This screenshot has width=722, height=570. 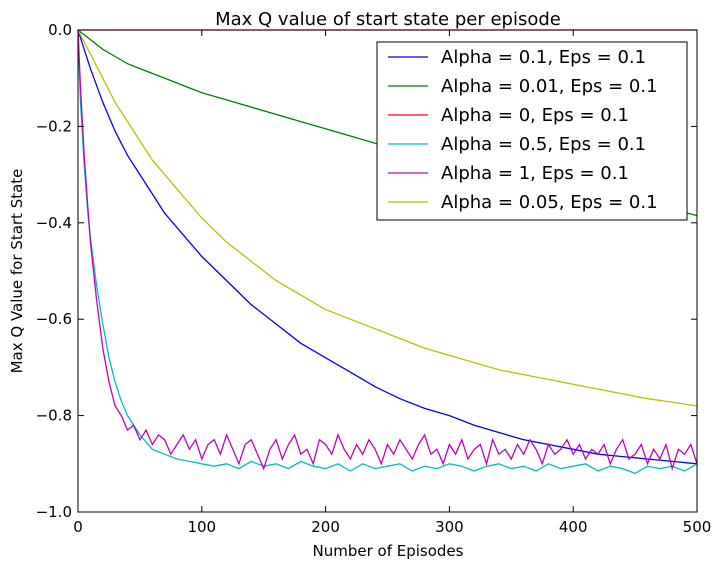 What do you see at coordinates (78, 527) in the screenshot?
I see `x-tick-label: 0` at bounding box center [78, 527].